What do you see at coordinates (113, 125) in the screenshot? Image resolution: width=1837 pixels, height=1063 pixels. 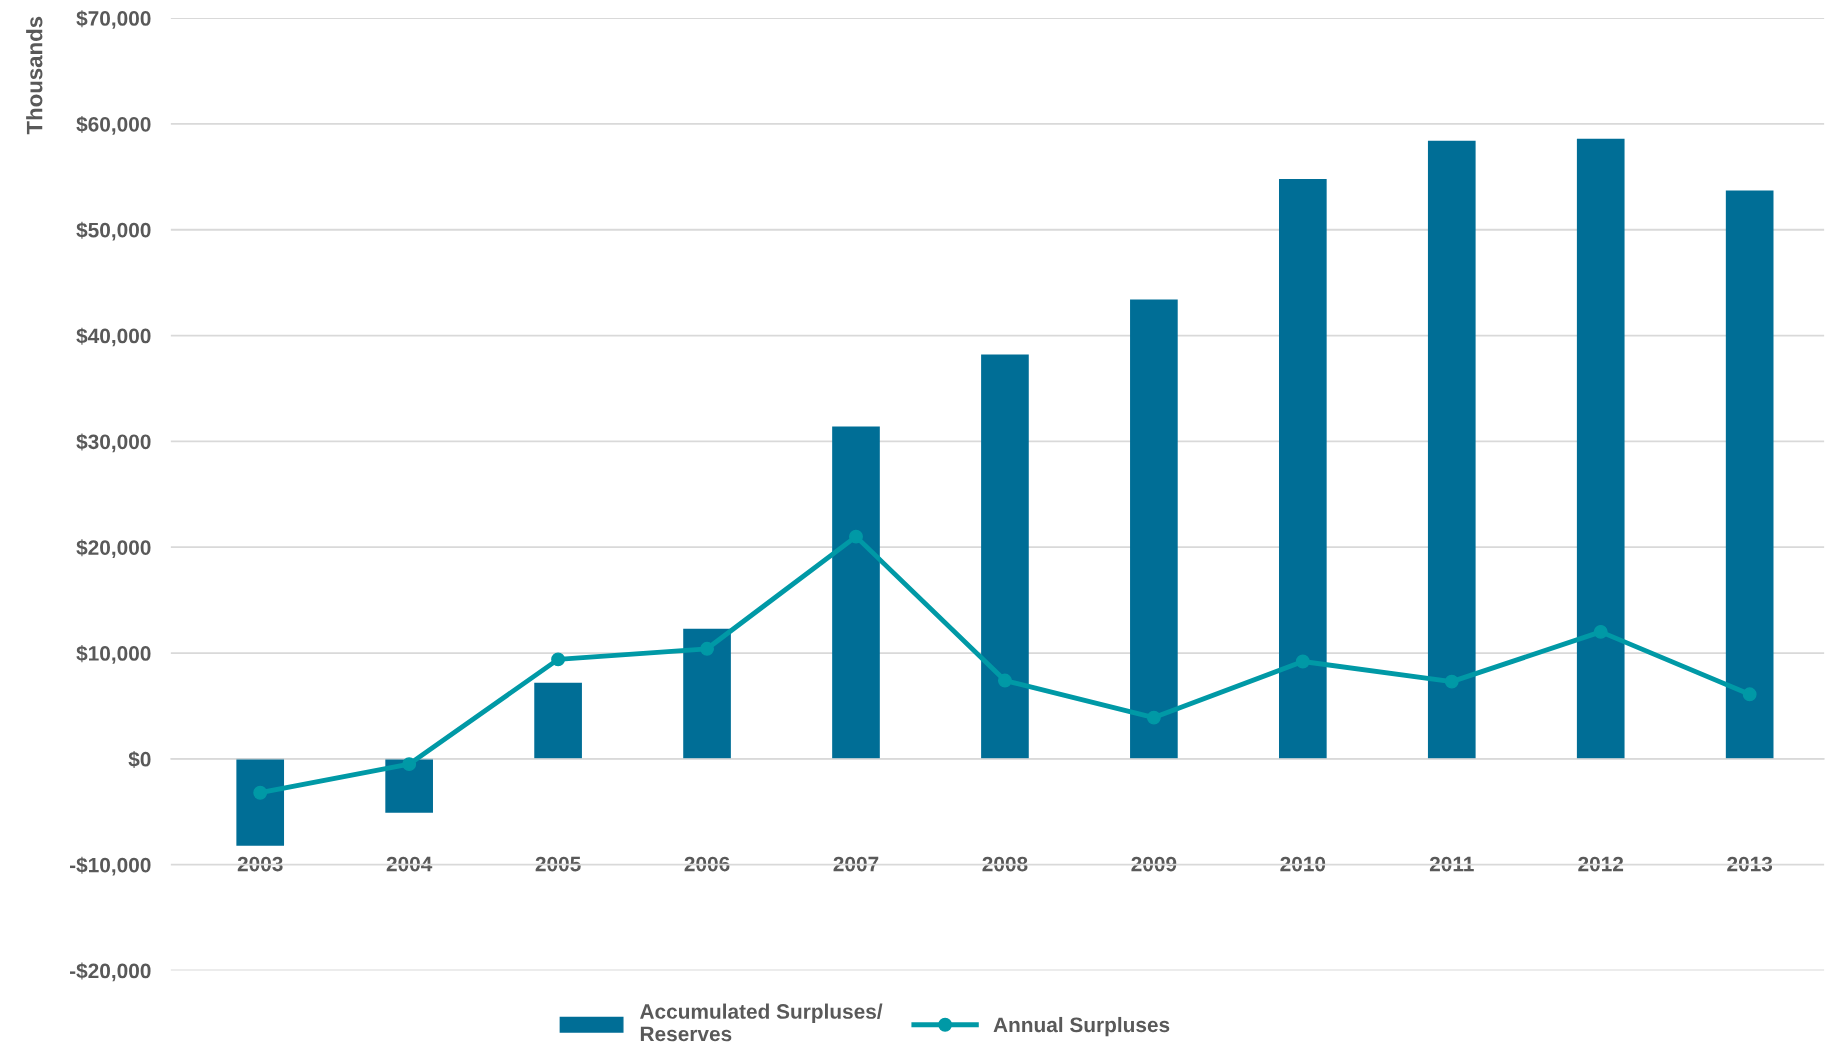 I see `y-tick-label: $60,000` at bounding box center [113, 125].